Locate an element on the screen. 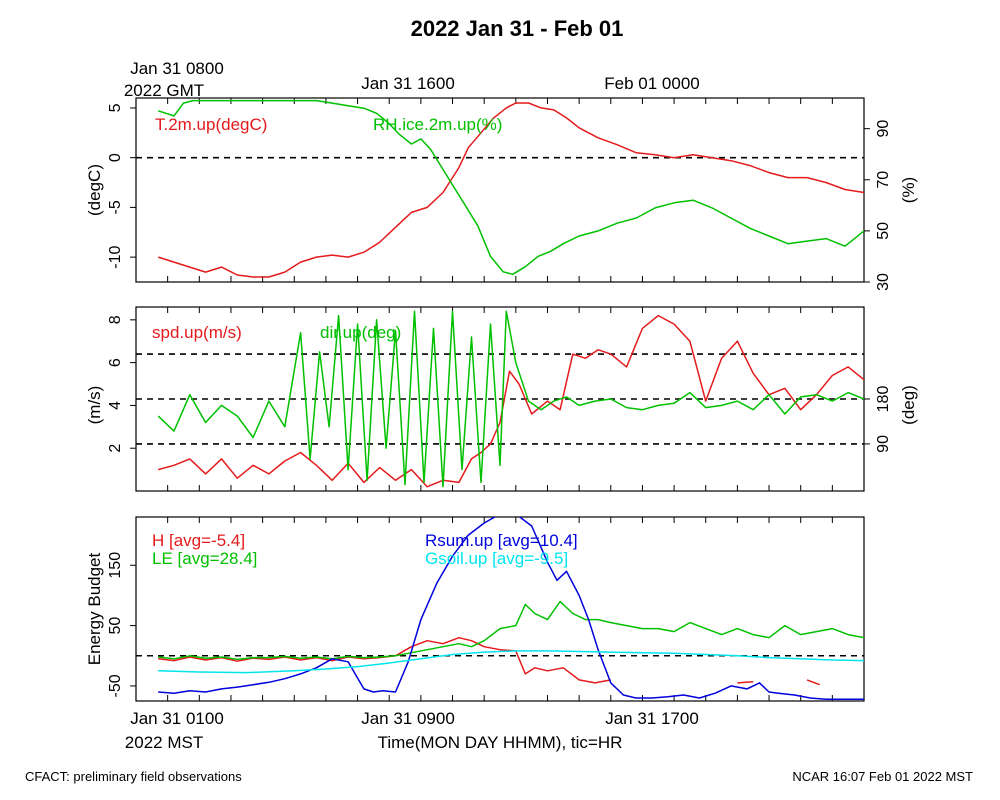 The image size is (1000, 800). y-tick-label-left-2: 4 is located at coordinates (115, 405).